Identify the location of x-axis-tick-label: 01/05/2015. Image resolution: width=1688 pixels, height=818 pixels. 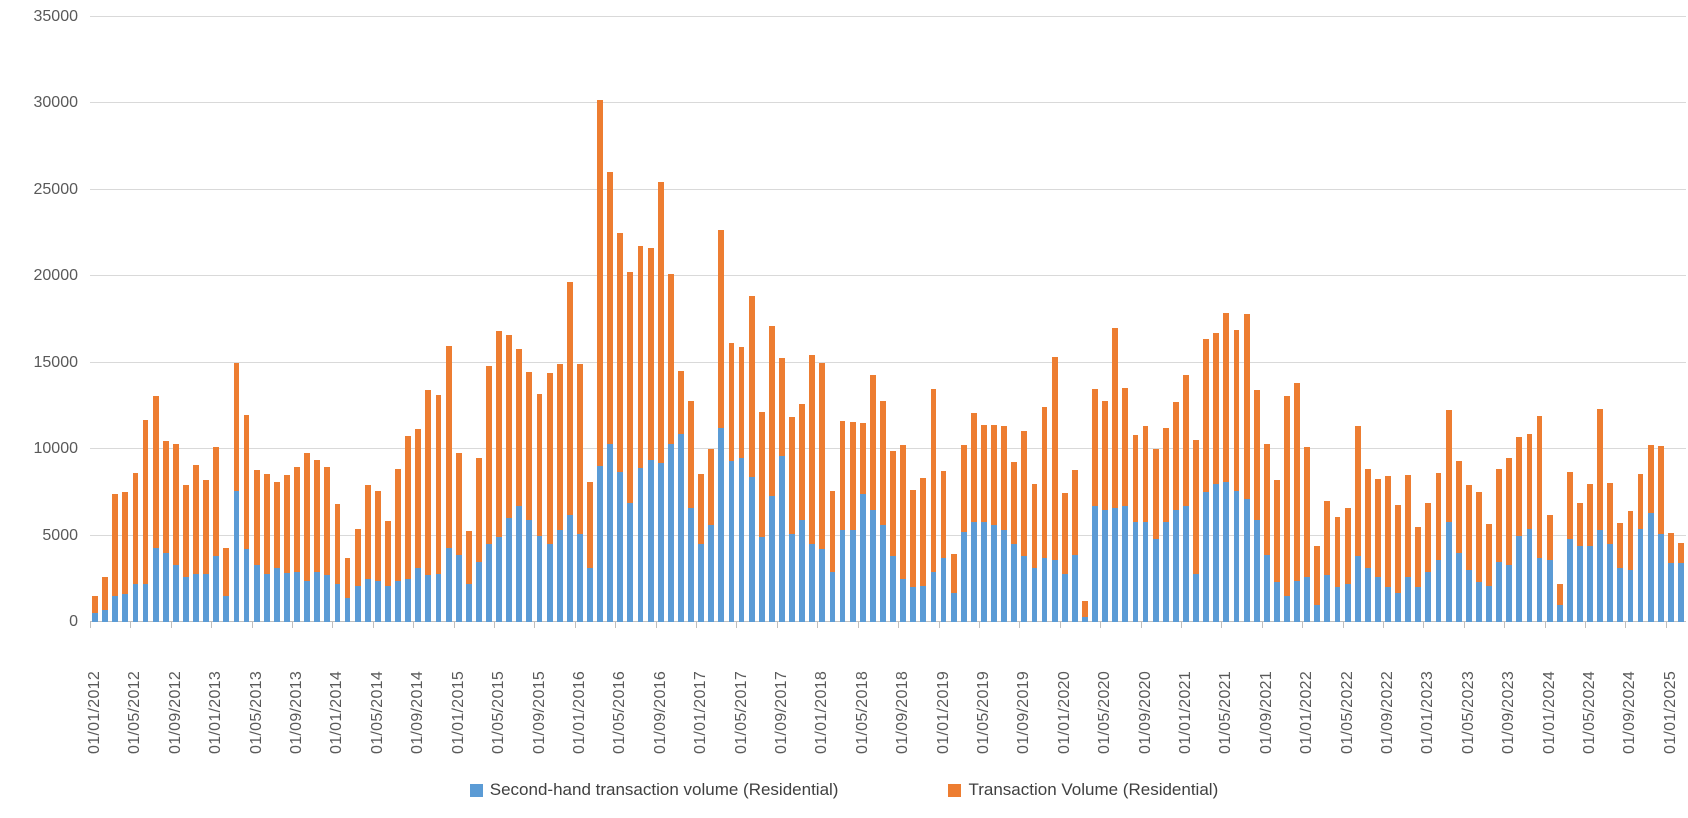
(499, 712).